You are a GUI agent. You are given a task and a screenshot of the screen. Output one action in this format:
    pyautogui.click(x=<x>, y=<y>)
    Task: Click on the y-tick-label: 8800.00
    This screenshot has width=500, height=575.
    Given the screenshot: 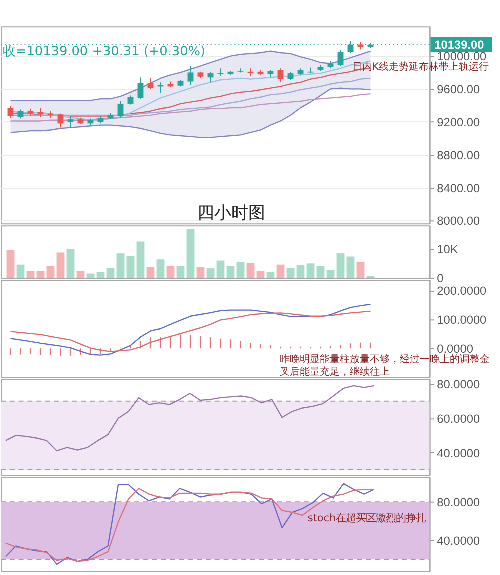 What is the action you would take?
    pyautogui.click(x=458, y=155)
    